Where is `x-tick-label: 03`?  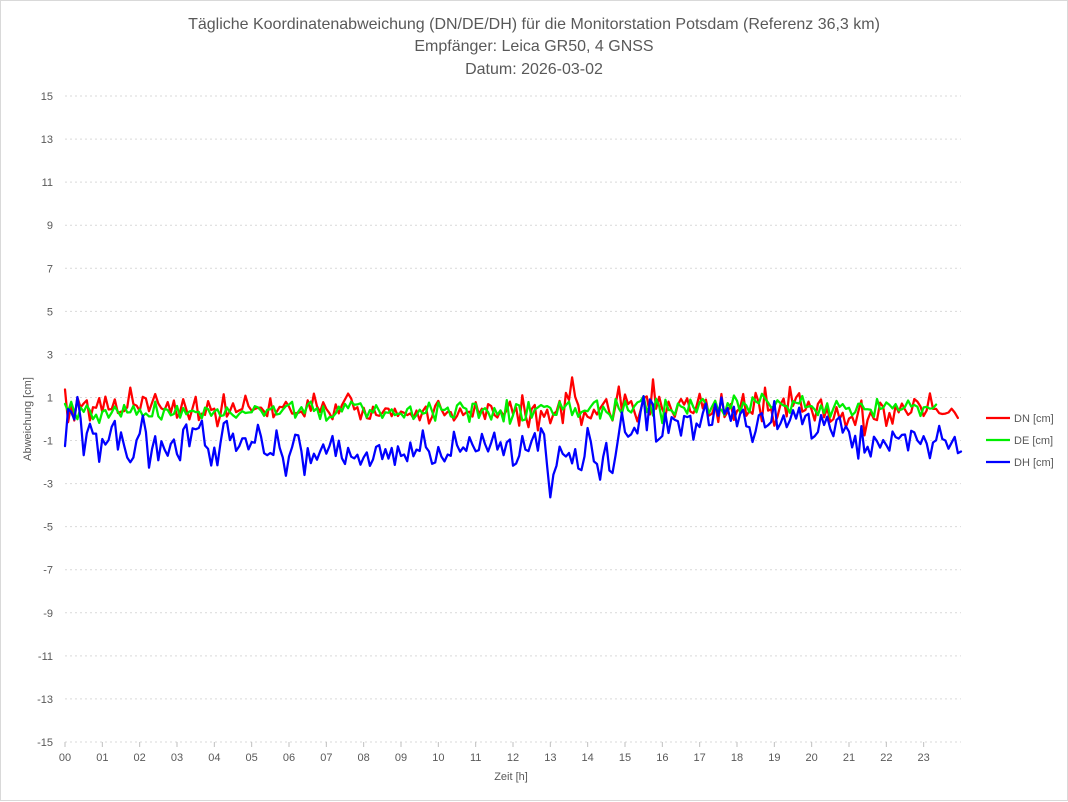
x-tick-label: 03 is located at coordinates (177, 758).